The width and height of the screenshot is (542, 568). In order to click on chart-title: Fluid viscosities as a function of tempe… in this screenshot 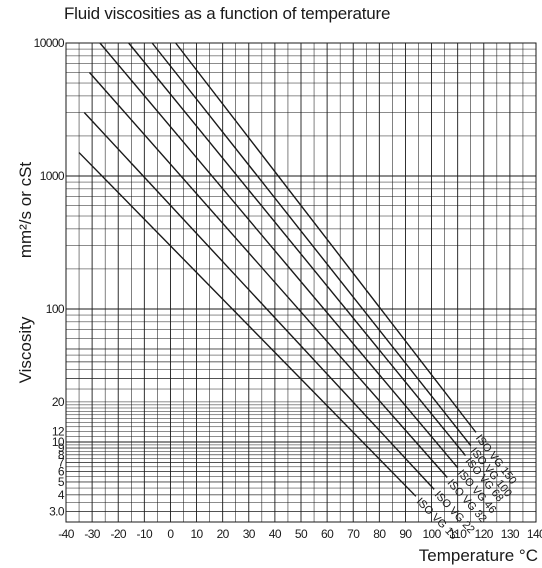, I will do `click(227, 13)`.